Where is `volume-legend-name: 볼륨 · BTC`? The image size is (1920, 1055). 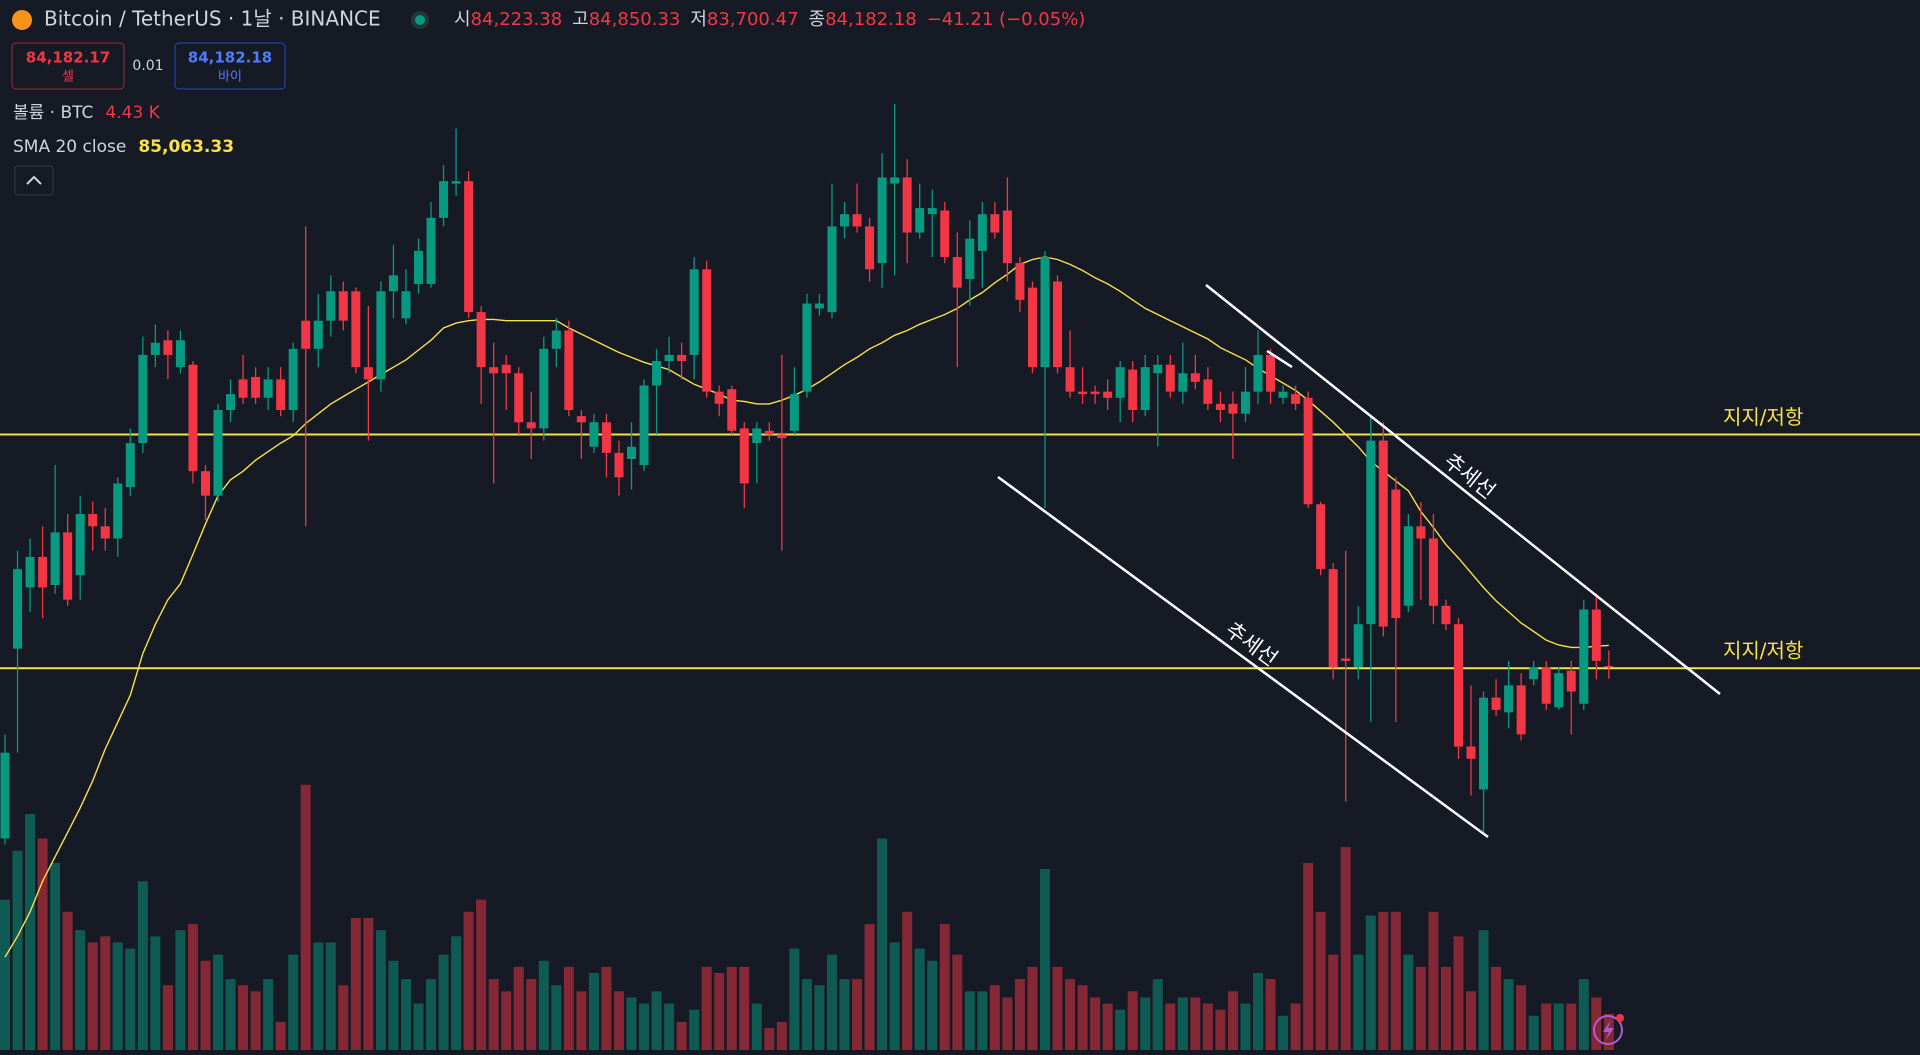 volume-legend-name: 볼륨 · BTC is located at coordinates (53, 113).